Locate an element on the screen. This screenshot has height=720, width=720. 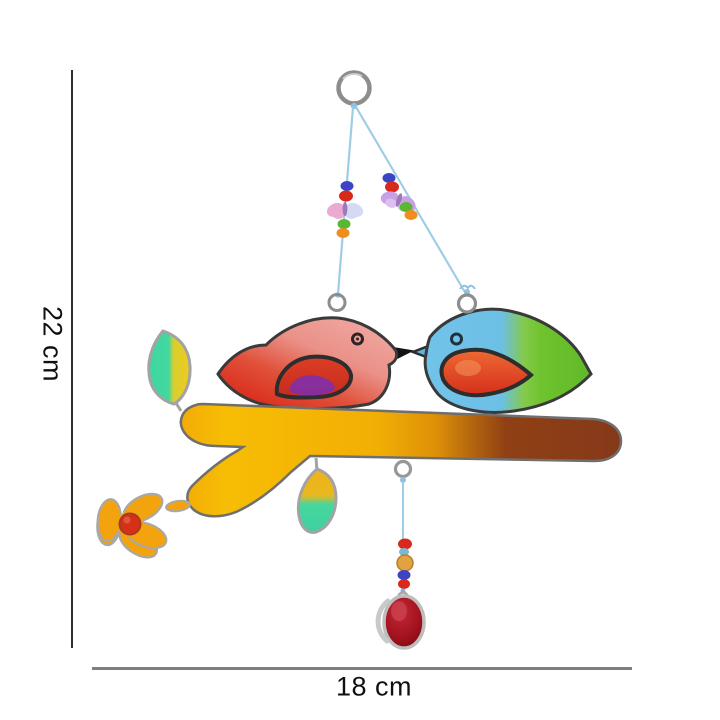
height-dimension-line is located at coordinates (72, 359).